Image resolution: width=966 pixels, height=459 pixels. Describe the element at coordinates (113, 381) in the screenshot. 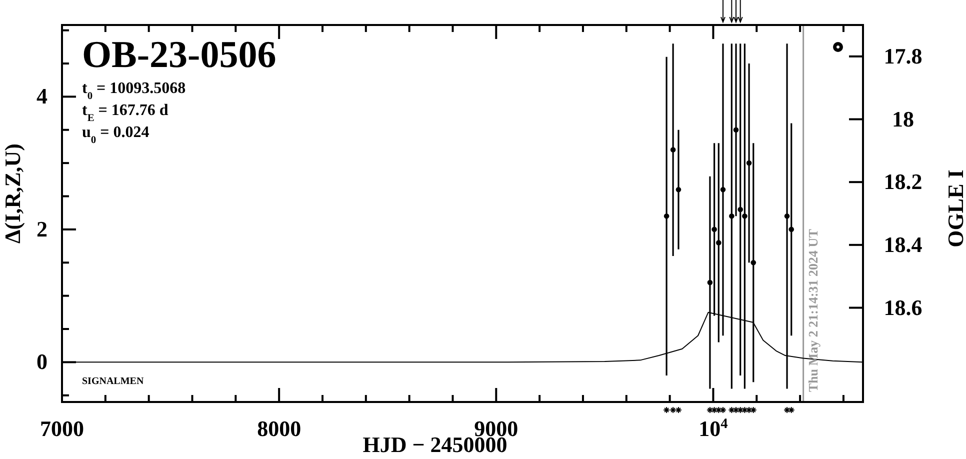

I see `annotation: SIGNALMEN` at that location.